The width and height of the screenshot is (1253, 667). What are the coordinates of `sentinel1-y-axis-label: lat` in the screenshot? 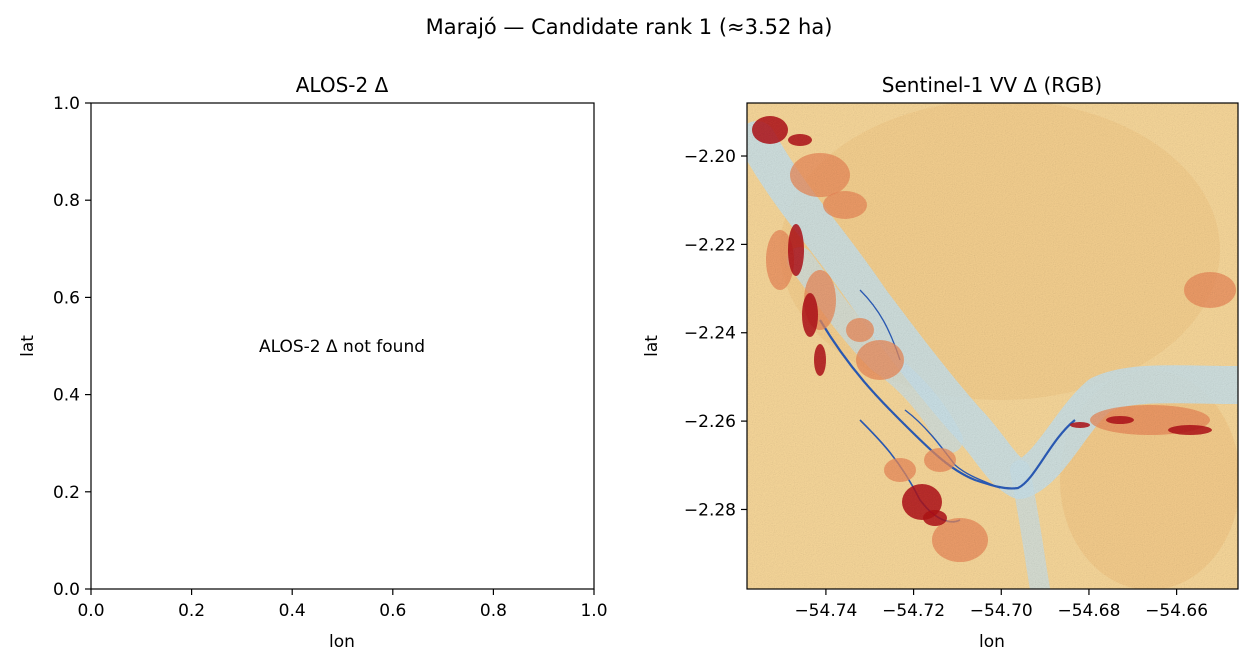 It's located at (652, 346).